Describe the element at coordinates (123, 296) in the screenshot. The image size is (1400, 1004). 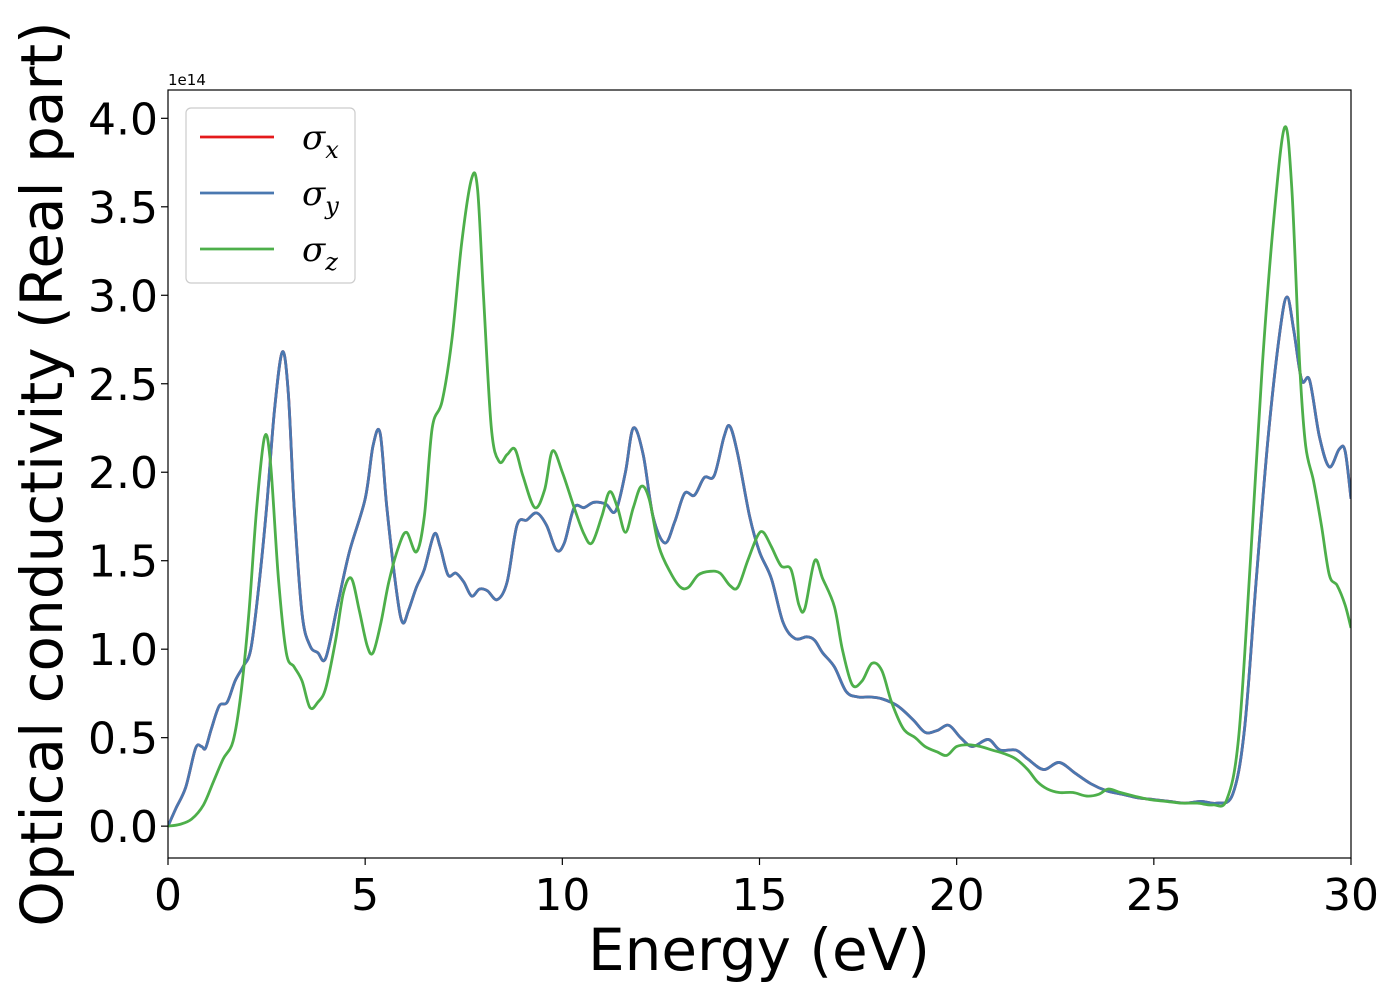
I see `y-tick-label: 3.0` at that location.